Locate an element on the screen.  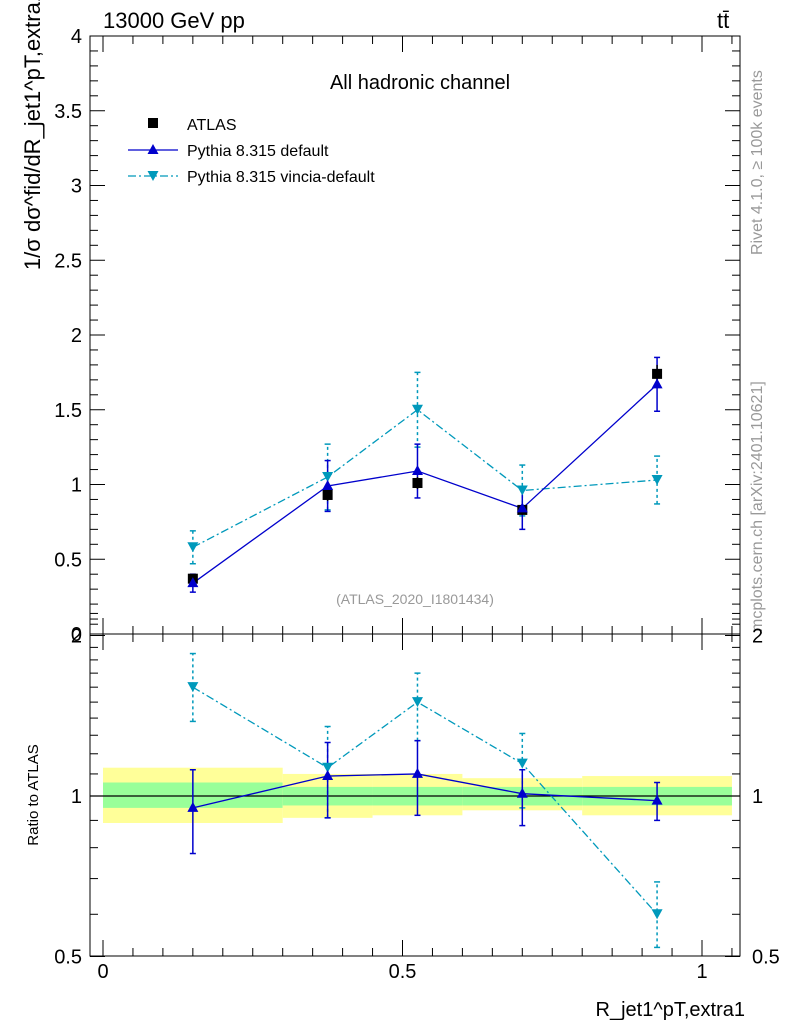
x-tick-label: 0 is located at coordinates (102, 972).